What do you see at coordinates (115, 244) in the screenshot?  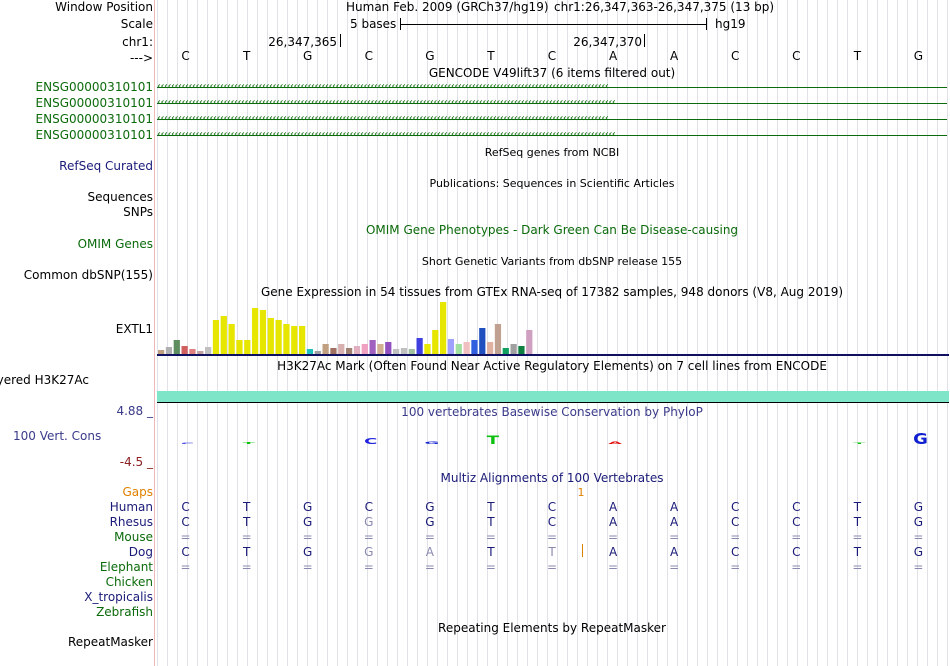 I see `omim-track-label: OMIM Genes` at bounding box center [115, 244].